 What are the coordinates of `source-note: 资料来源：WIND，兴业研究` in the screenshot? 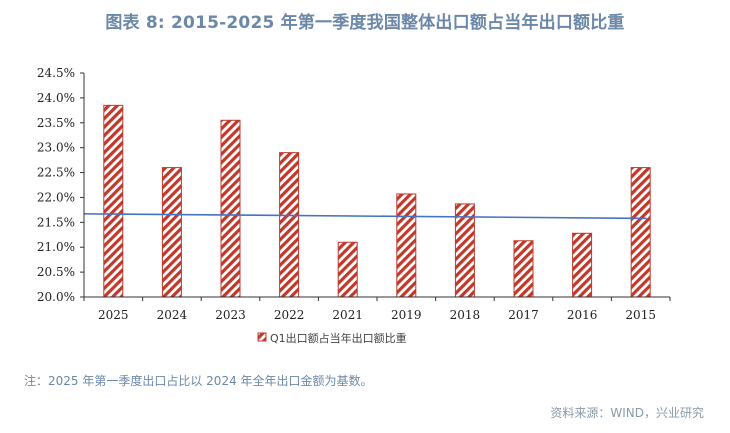 It's located at (627, 413).